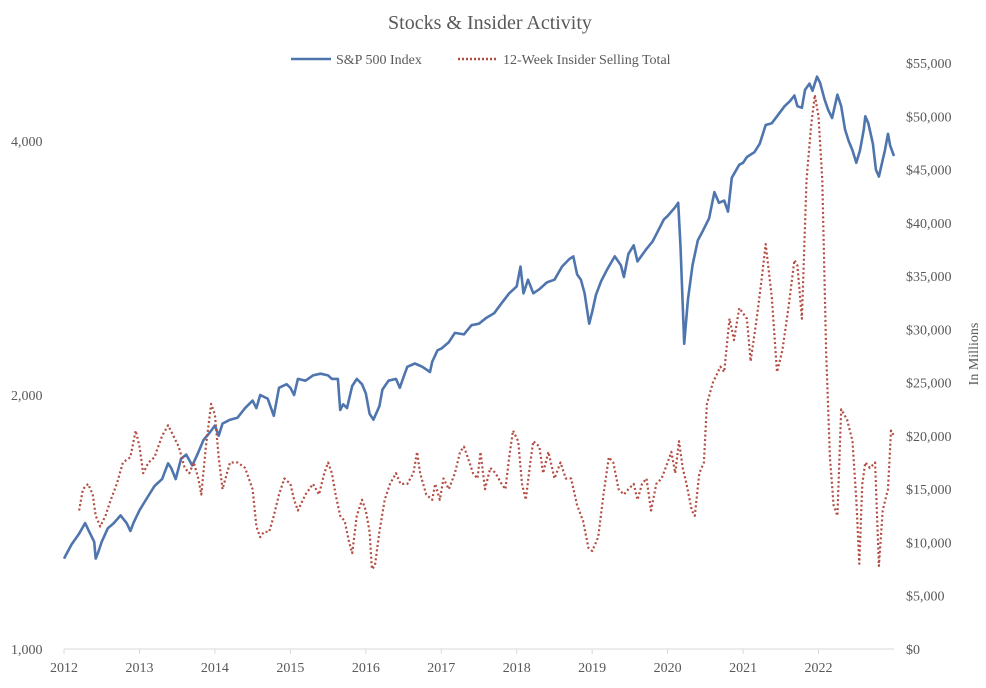 The height and width of the screenshot is (688, 986). What do you see at coordinates (290, 668) in the screenshot?
I see `x-tick-label: 2015` at bounding box center [290, 668].